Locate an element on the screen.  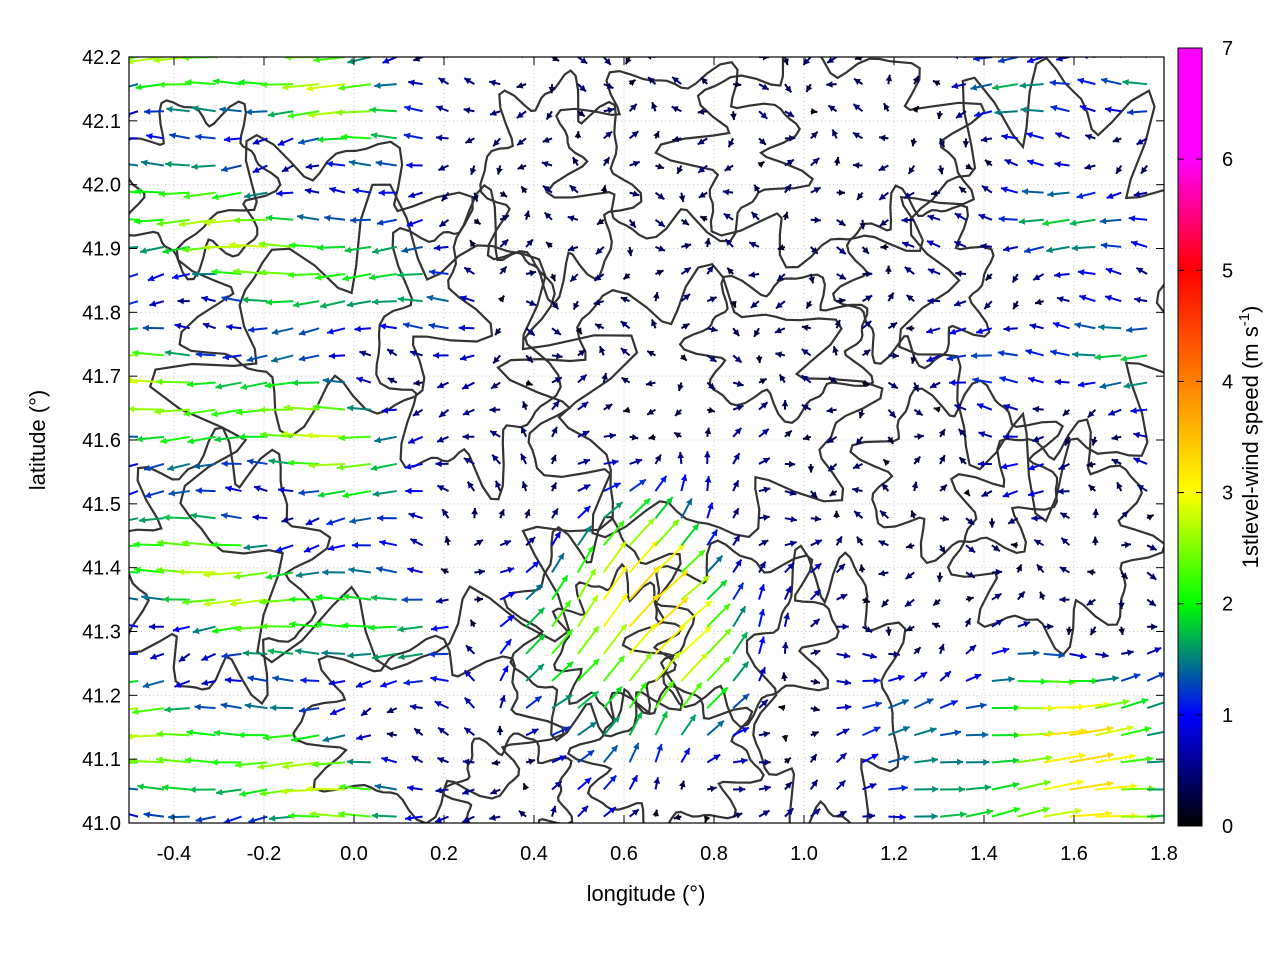
x-tick-label: 0.2 is located at coordinates (444, 854).